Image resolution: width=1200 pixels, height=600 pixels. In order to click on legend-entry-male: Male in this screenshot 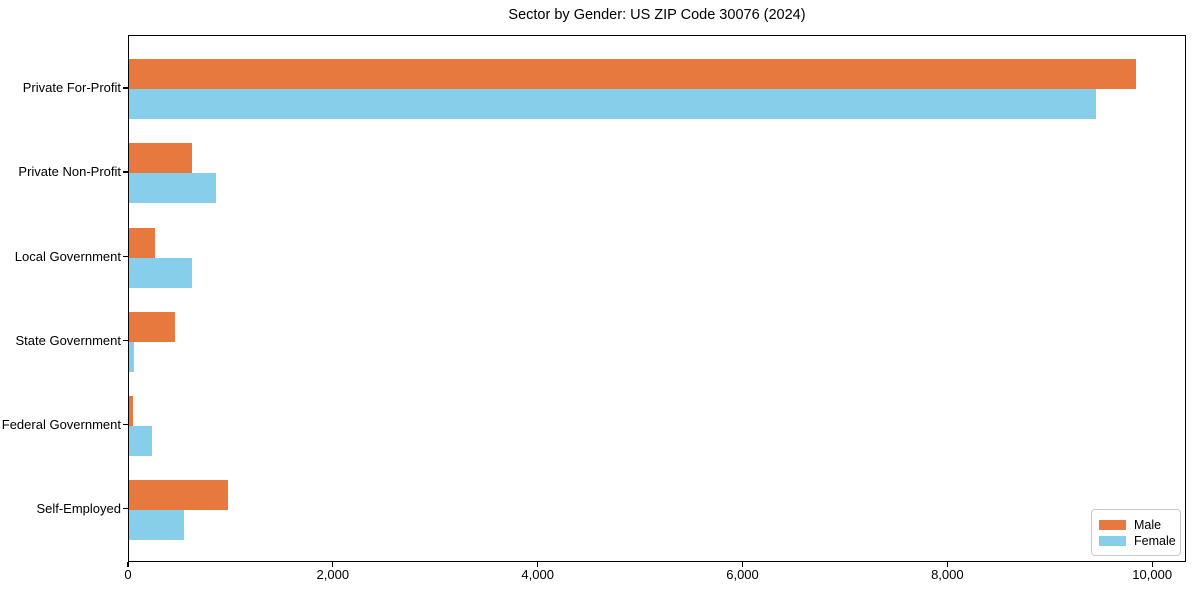, I will do `click(1135, 524)`.